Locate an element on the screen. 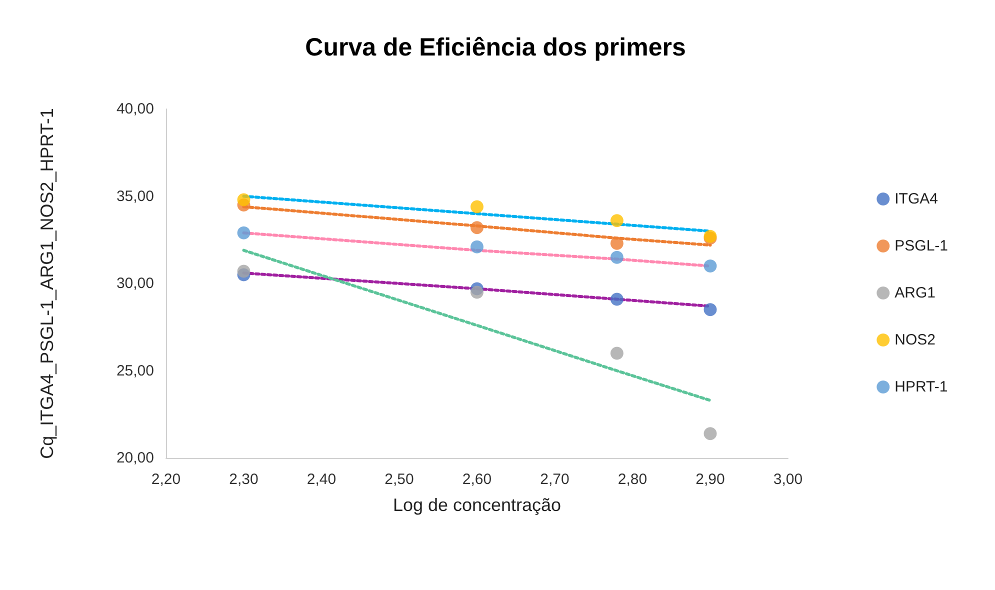 This screenshot has height=590, width=995. y-axis-title: Cq_ITGA4_PSGL-1_ARG1_NOS2_HPRT-1 is located at coordinates (47, 283).